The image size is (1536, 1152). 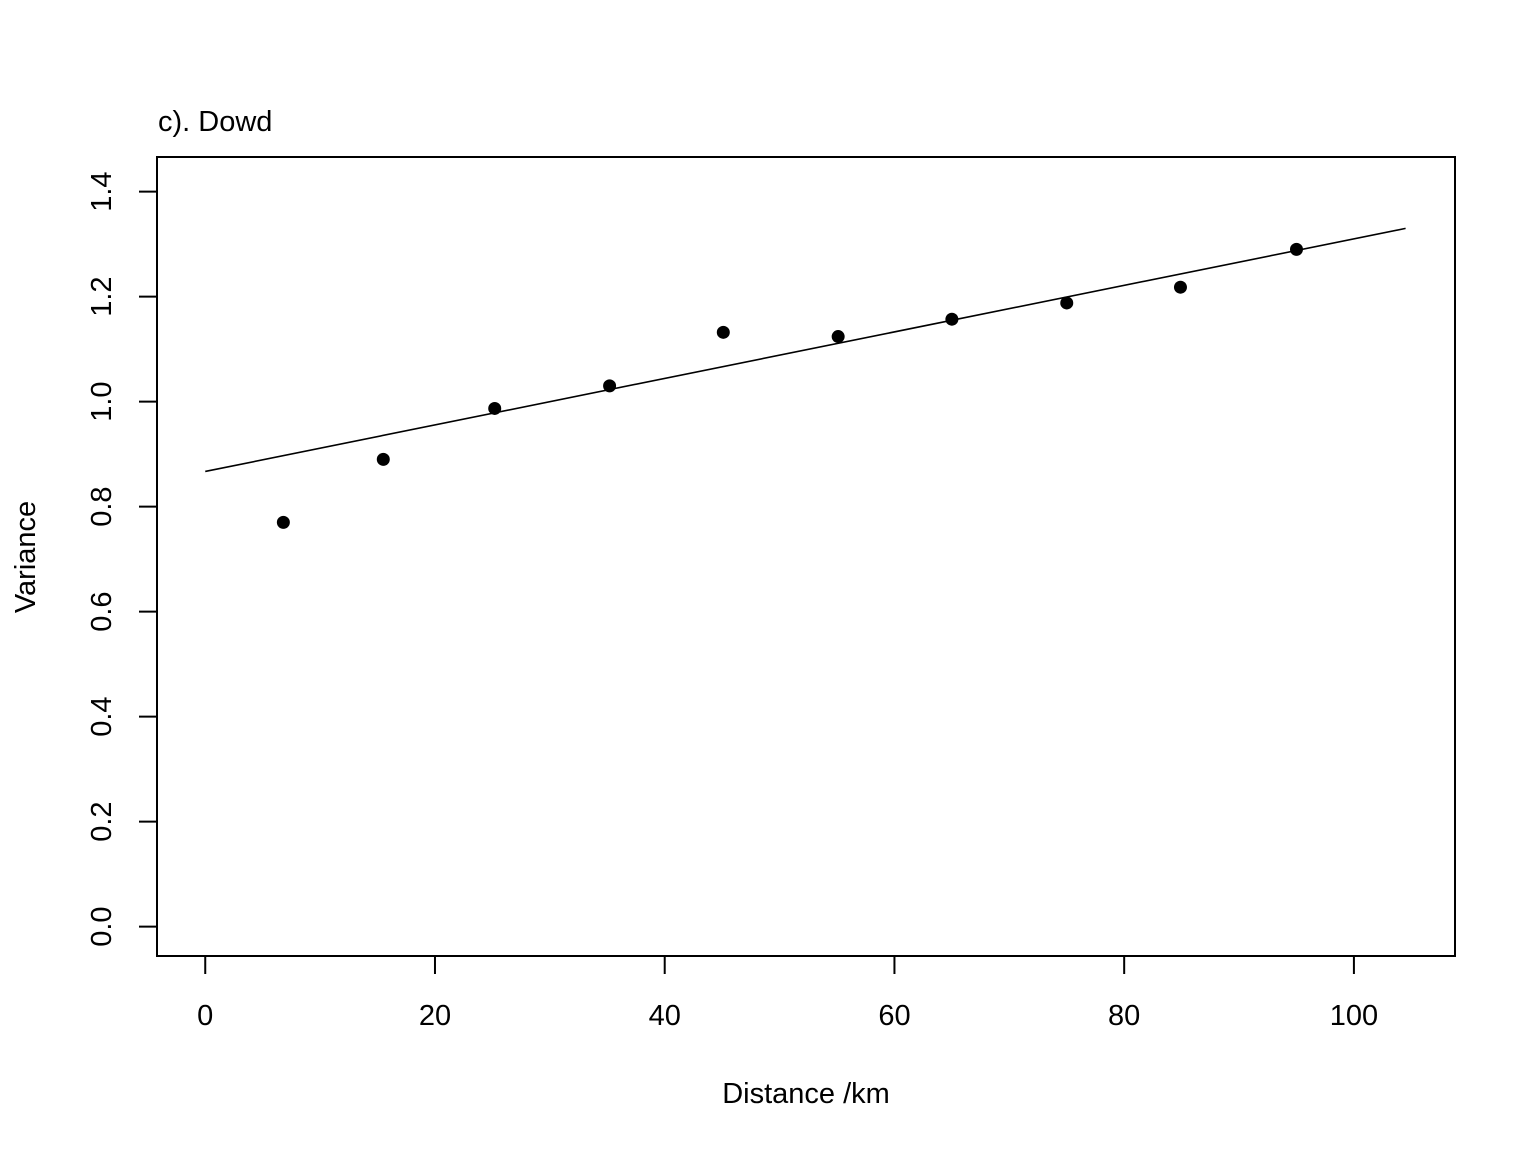 I want to click on y-axis-label: Variance, so click(x=26, y=557).